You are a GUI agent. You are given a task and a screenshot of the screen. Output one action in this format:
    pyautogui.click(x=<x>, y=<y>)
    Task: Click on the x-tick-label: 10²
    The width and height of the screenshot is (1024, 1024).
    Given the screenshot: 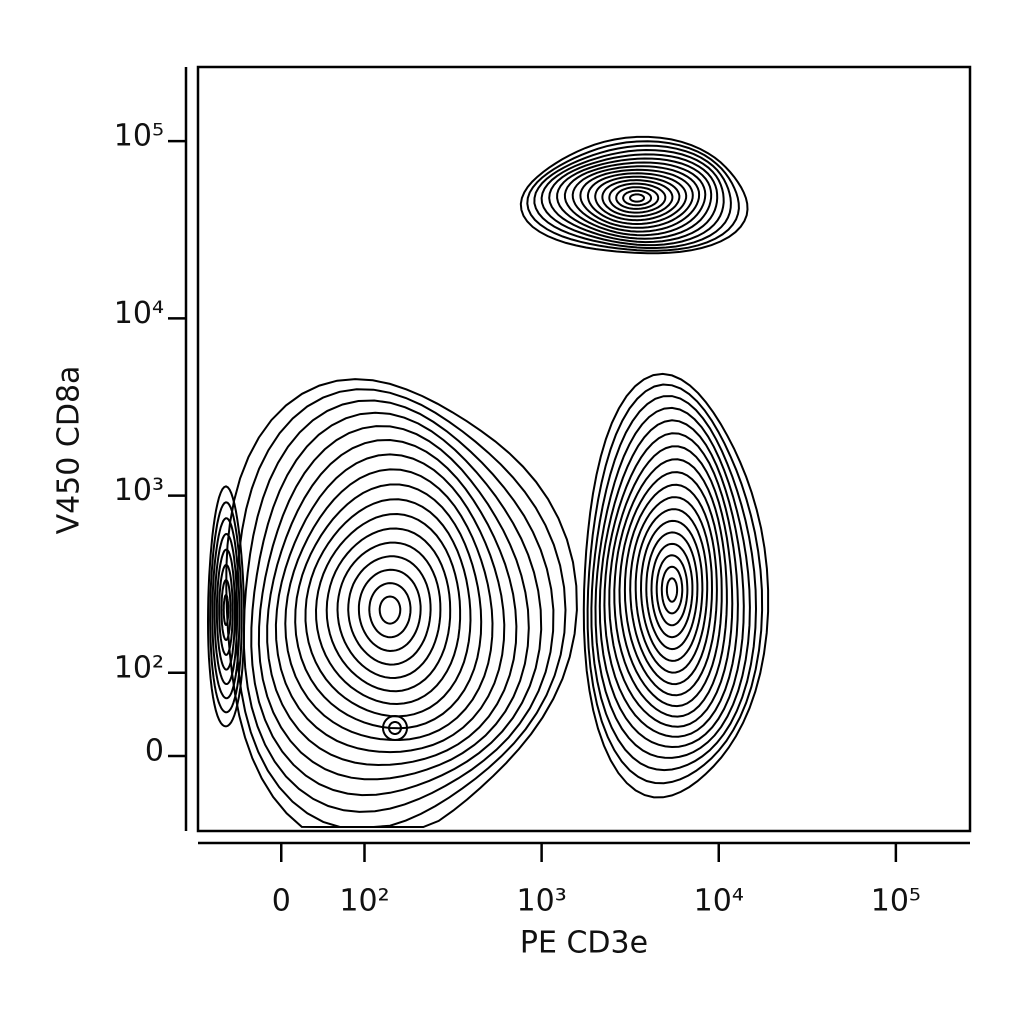 What is the action you would take?
    pyautogui.click(x=364, y=901)
    